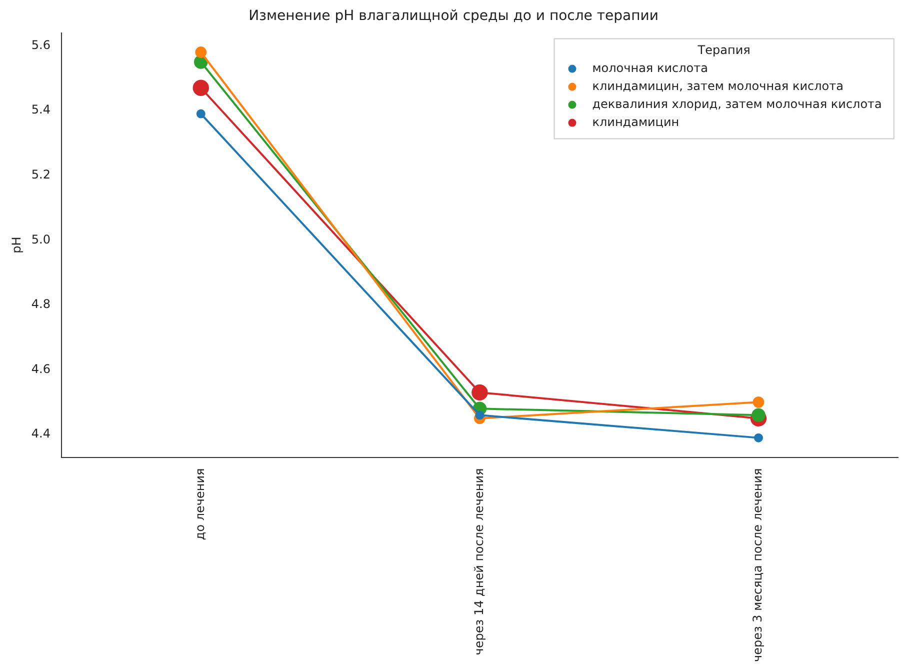 The image size is (907, 669). What do you see at coordinates (718, 85) in the screenshot?
I see `legend-label: клиндамицин, затем молочная кислота` at bounding box center [718, 85].